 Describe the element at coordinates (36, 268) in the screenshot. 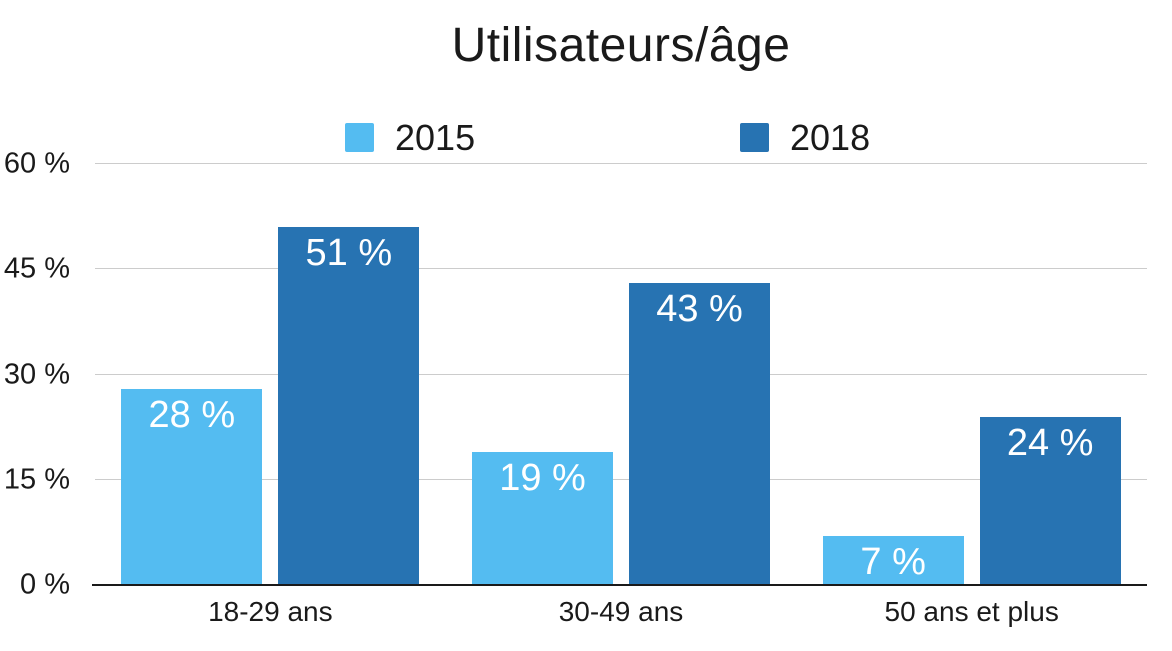

I see `y-tick-label-45: 45 %` at that location.